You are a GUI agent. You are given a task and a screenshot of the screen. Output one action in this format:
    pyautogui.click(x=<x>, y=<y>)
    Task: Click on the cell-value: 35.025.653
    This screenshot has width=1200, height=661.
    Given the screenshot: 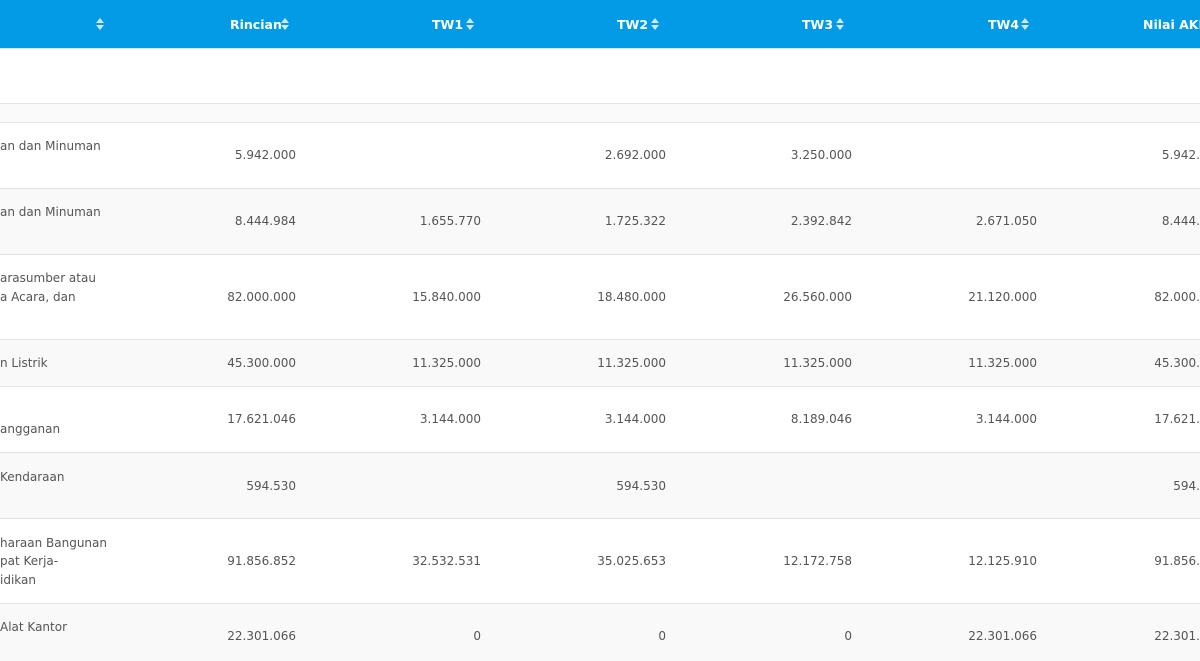 What is the action you would take?
    pyautogui.click(x=631, y=561)
    